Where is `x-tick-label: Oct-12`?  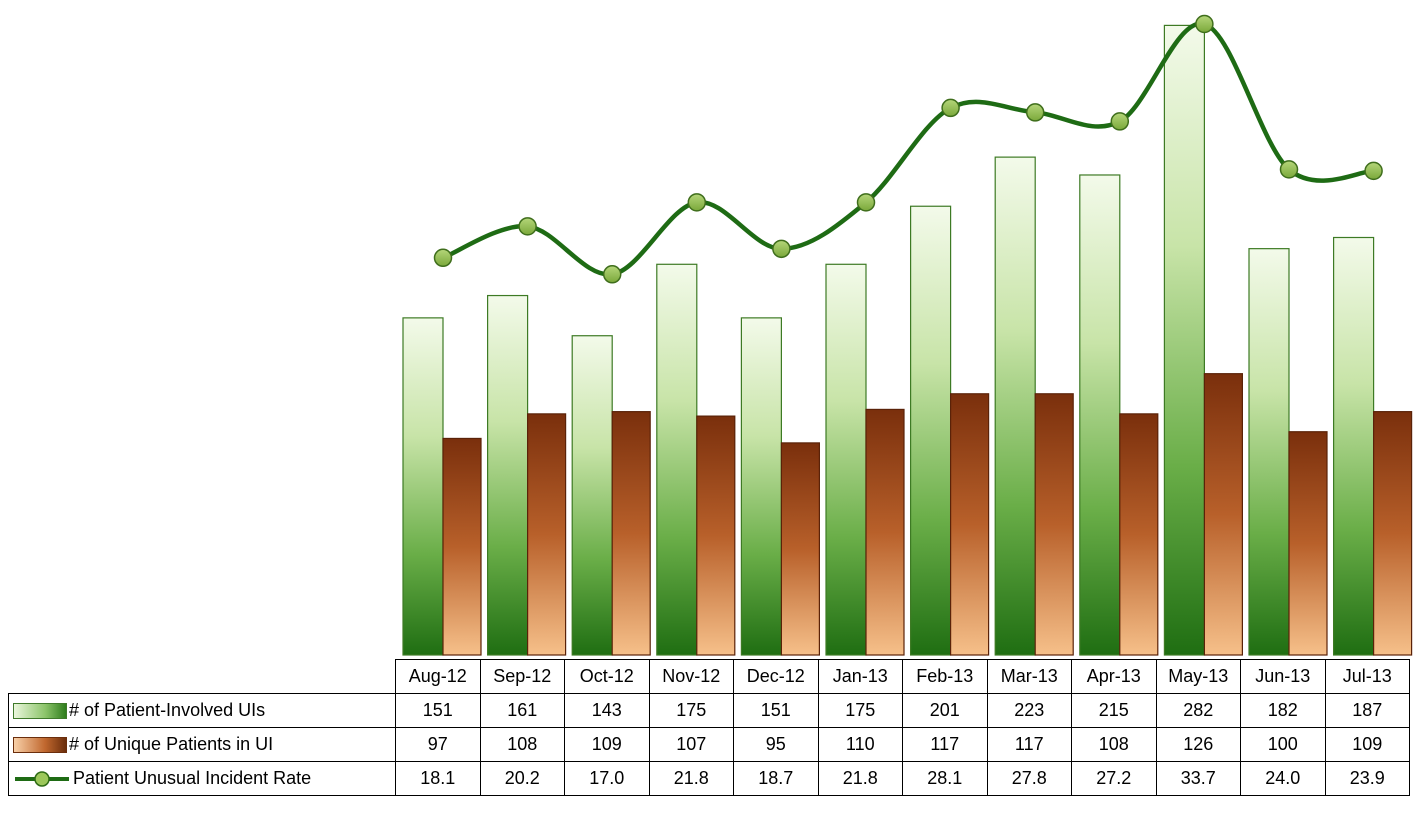
x-tick-label: Oct-12 is located at coordinates (607, 676).